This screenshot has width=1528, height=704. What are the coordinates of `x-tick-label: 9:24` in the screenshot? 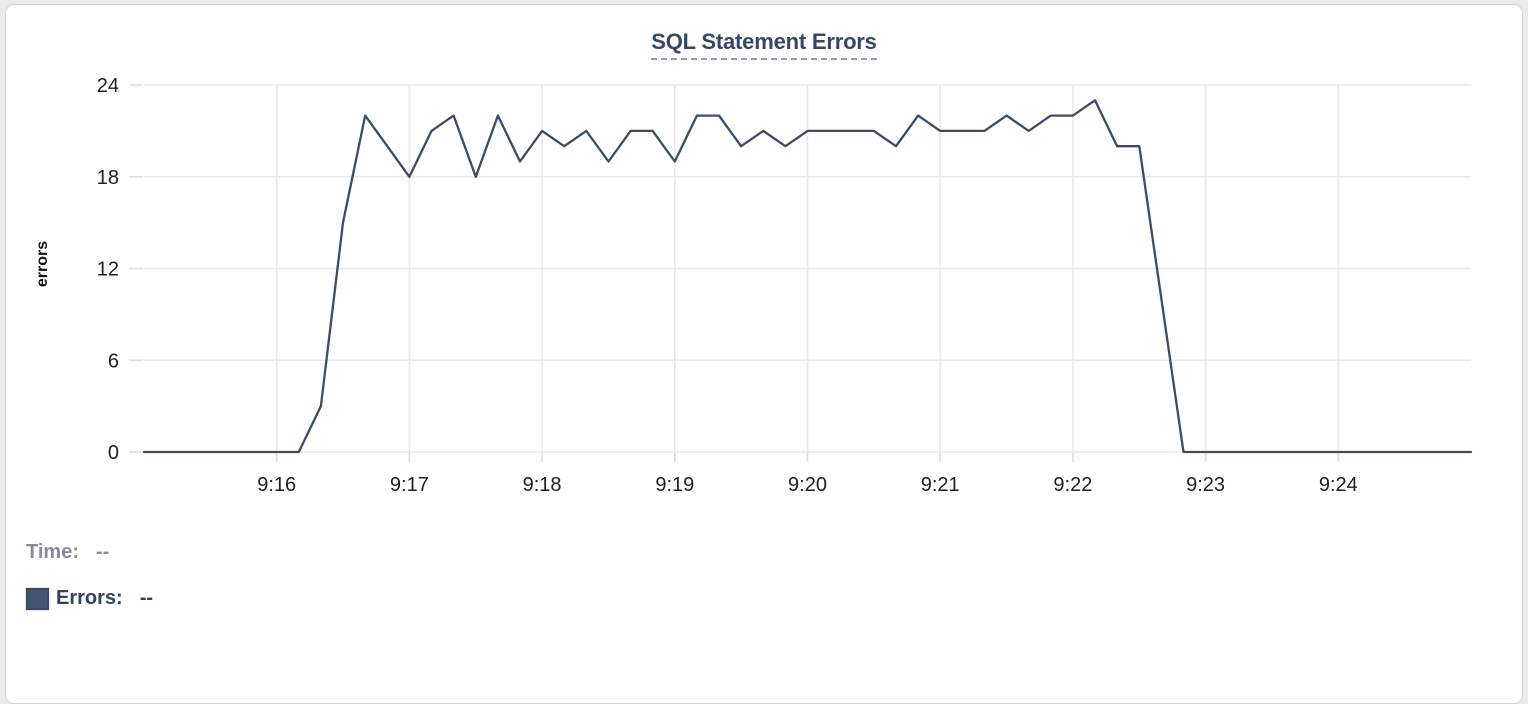 It's located at (1338, 485).